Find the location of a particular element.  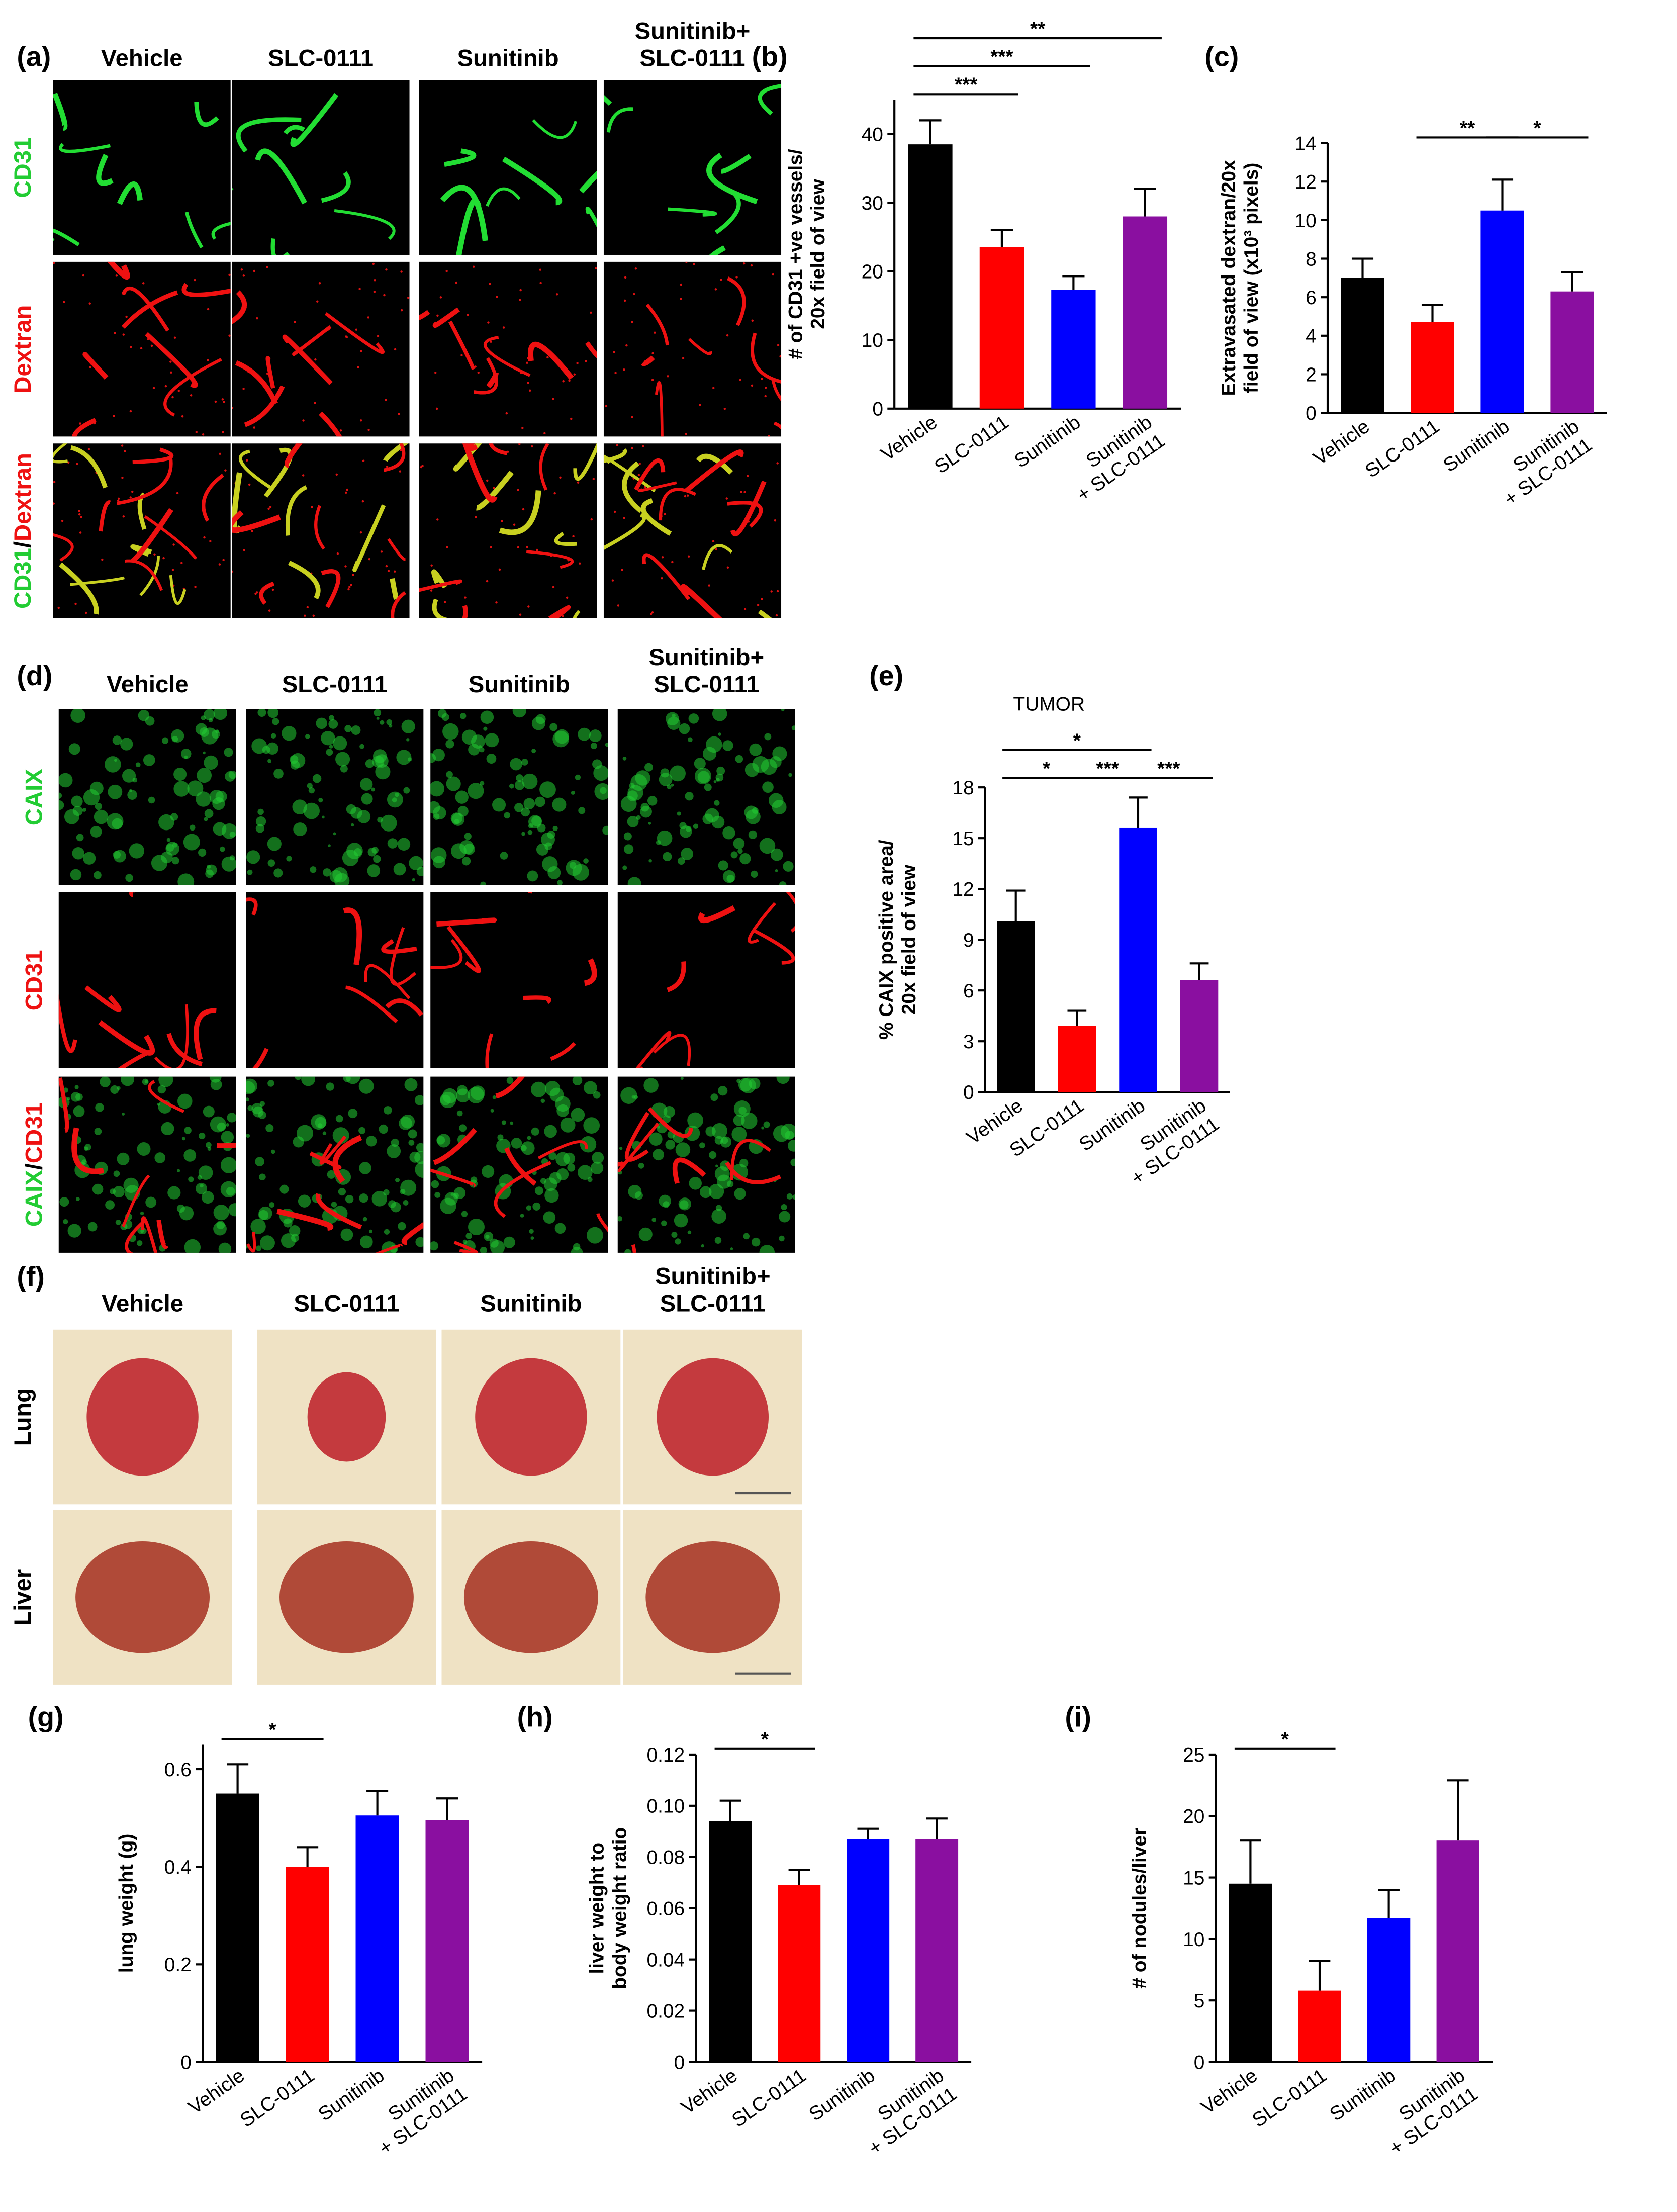

y-tick-label: 10 is located at coordinates (1193, 1940).